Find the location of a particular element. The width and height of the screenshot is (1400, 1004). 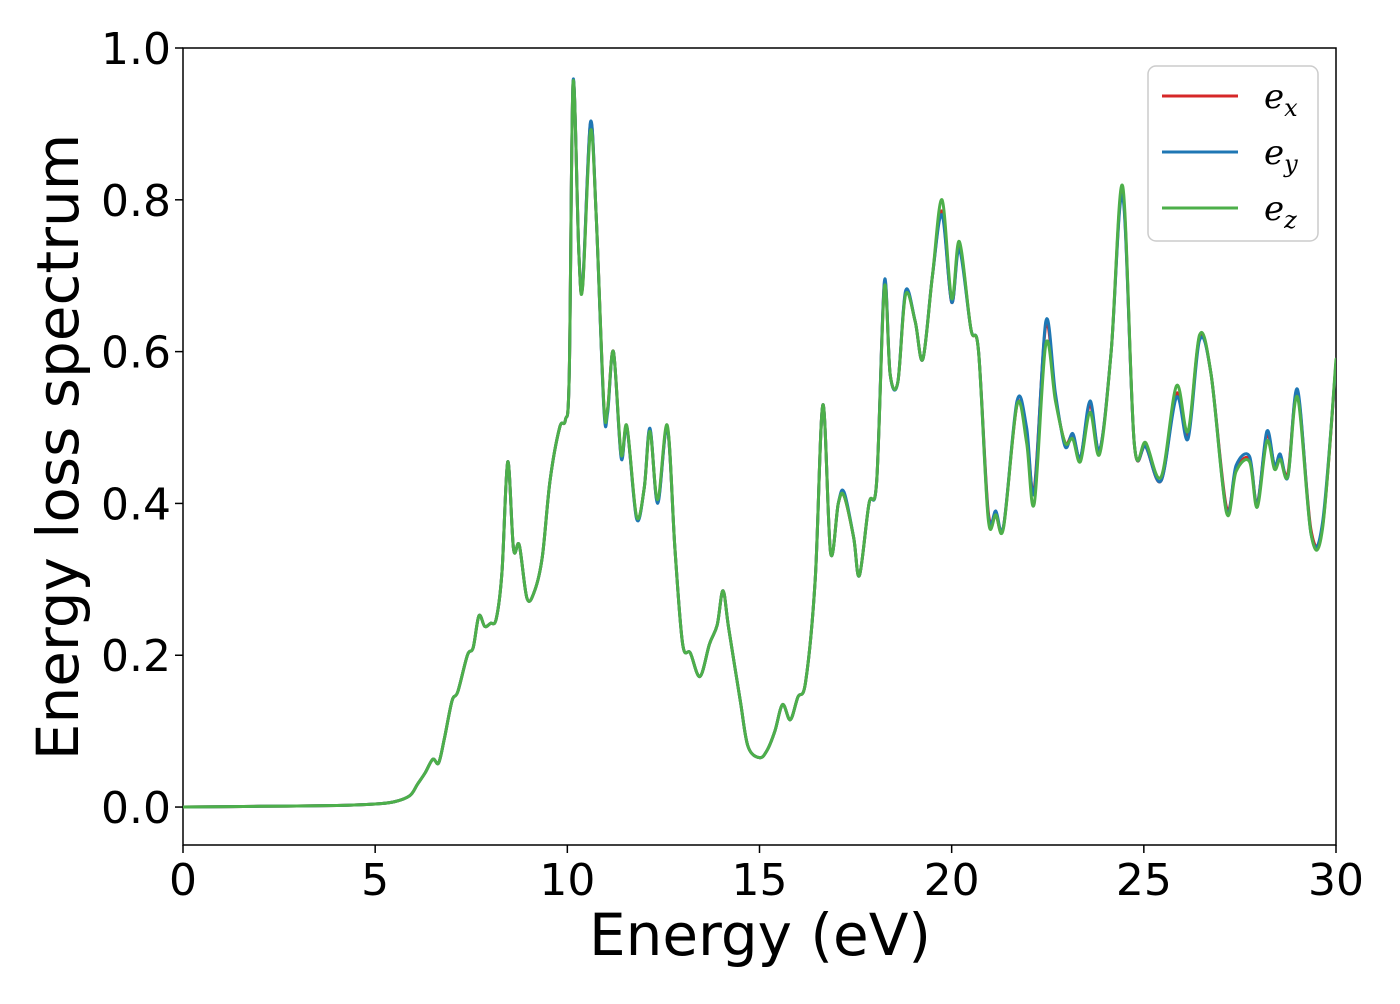

x-tick-label: 25 is located at coordinates (1144, 880).